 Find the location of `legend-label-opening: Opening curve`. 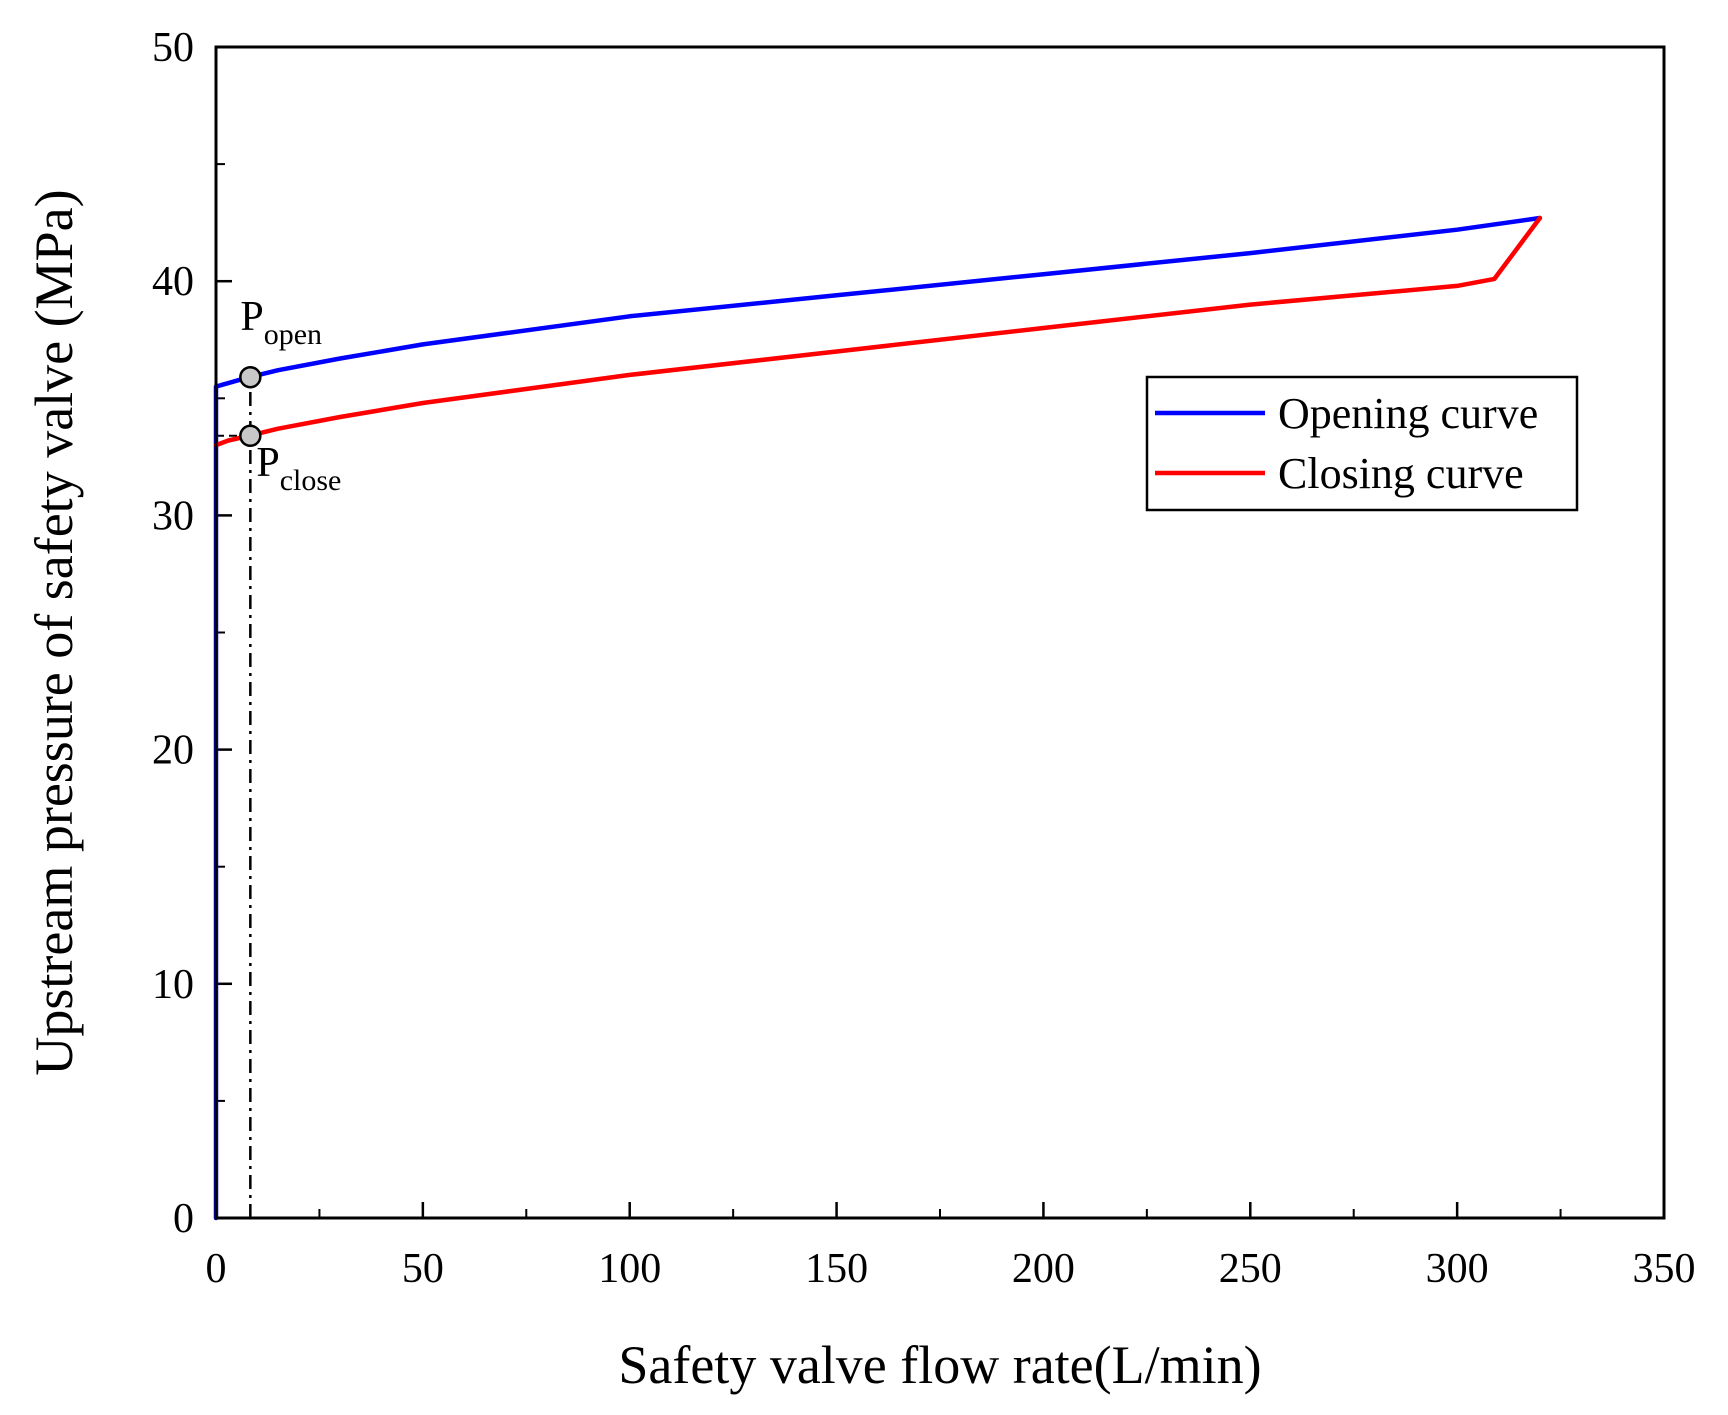

legend-label-opening: Opening curve is located at coordinates (1408, 413).